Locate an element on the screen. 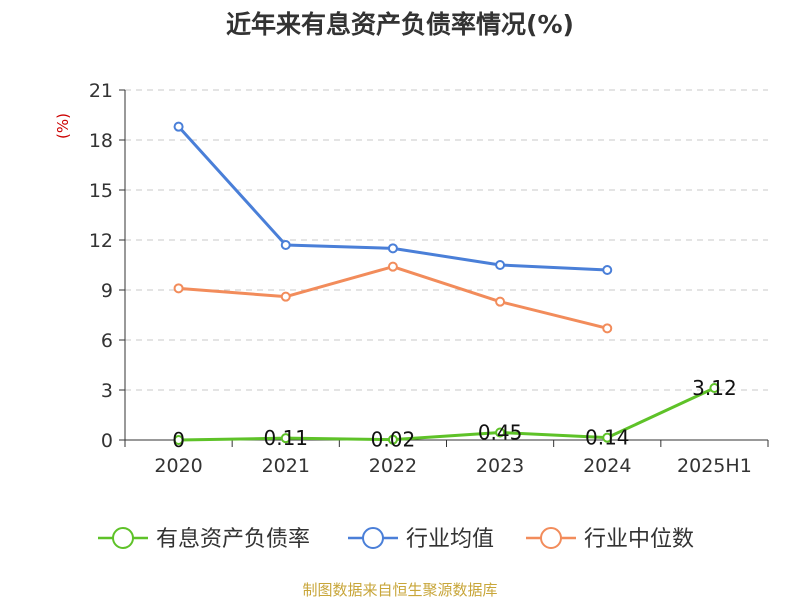 The width and height of the screenshot is (800, 600). data-label: 0.02 is located at coordinates (393, 440).